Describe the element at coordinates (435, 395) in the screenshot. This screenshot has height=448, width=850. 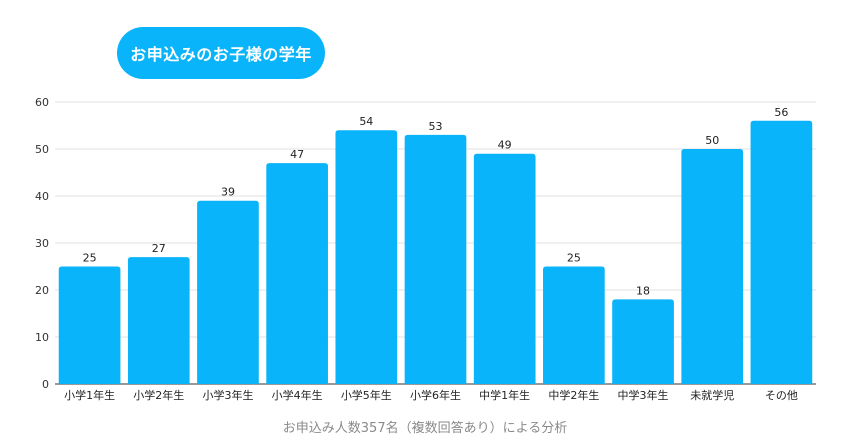
I see `x-tick-label: 小学6年生` at that location.